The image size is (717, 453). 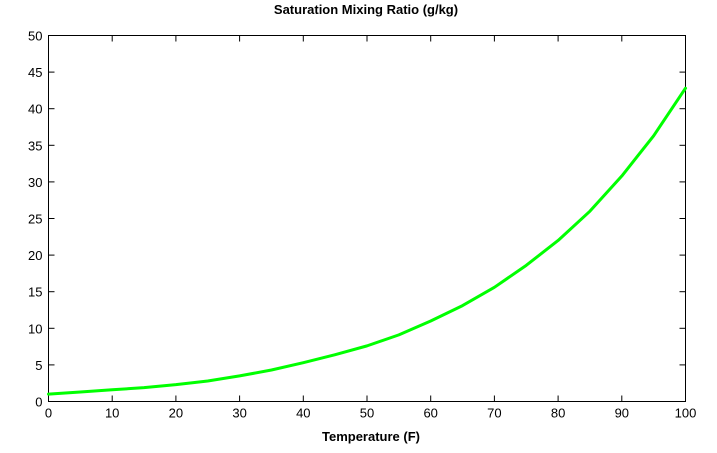 I want to click on x-tick-label: 90, so click(x=622, y=413).